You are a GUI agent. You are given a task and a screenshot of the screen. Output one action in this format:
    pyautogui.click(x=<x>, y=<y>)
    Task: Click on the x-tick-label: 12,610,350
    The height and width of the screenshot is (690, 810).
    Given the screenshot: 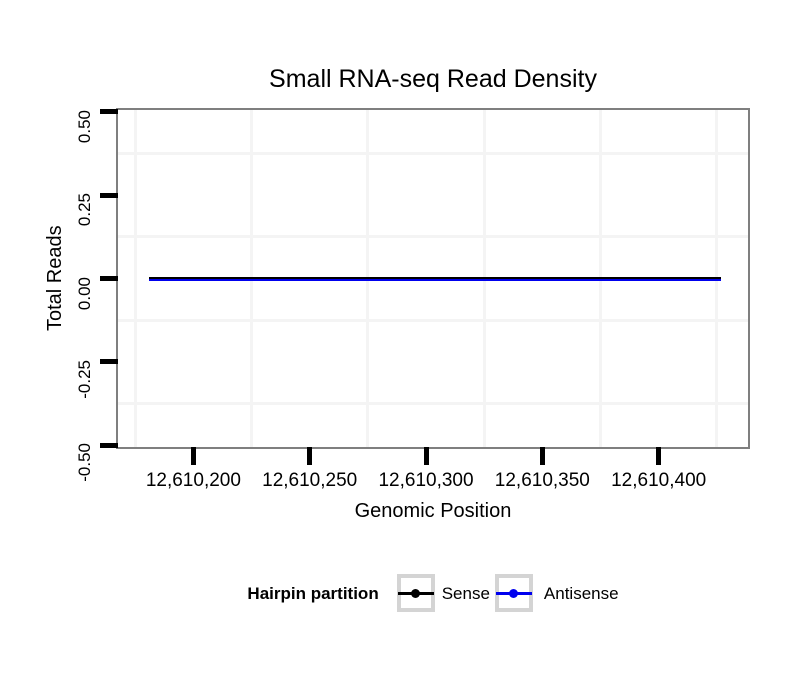 What is the action you would take?
    pyautogui.click(x=542, y=480)
    